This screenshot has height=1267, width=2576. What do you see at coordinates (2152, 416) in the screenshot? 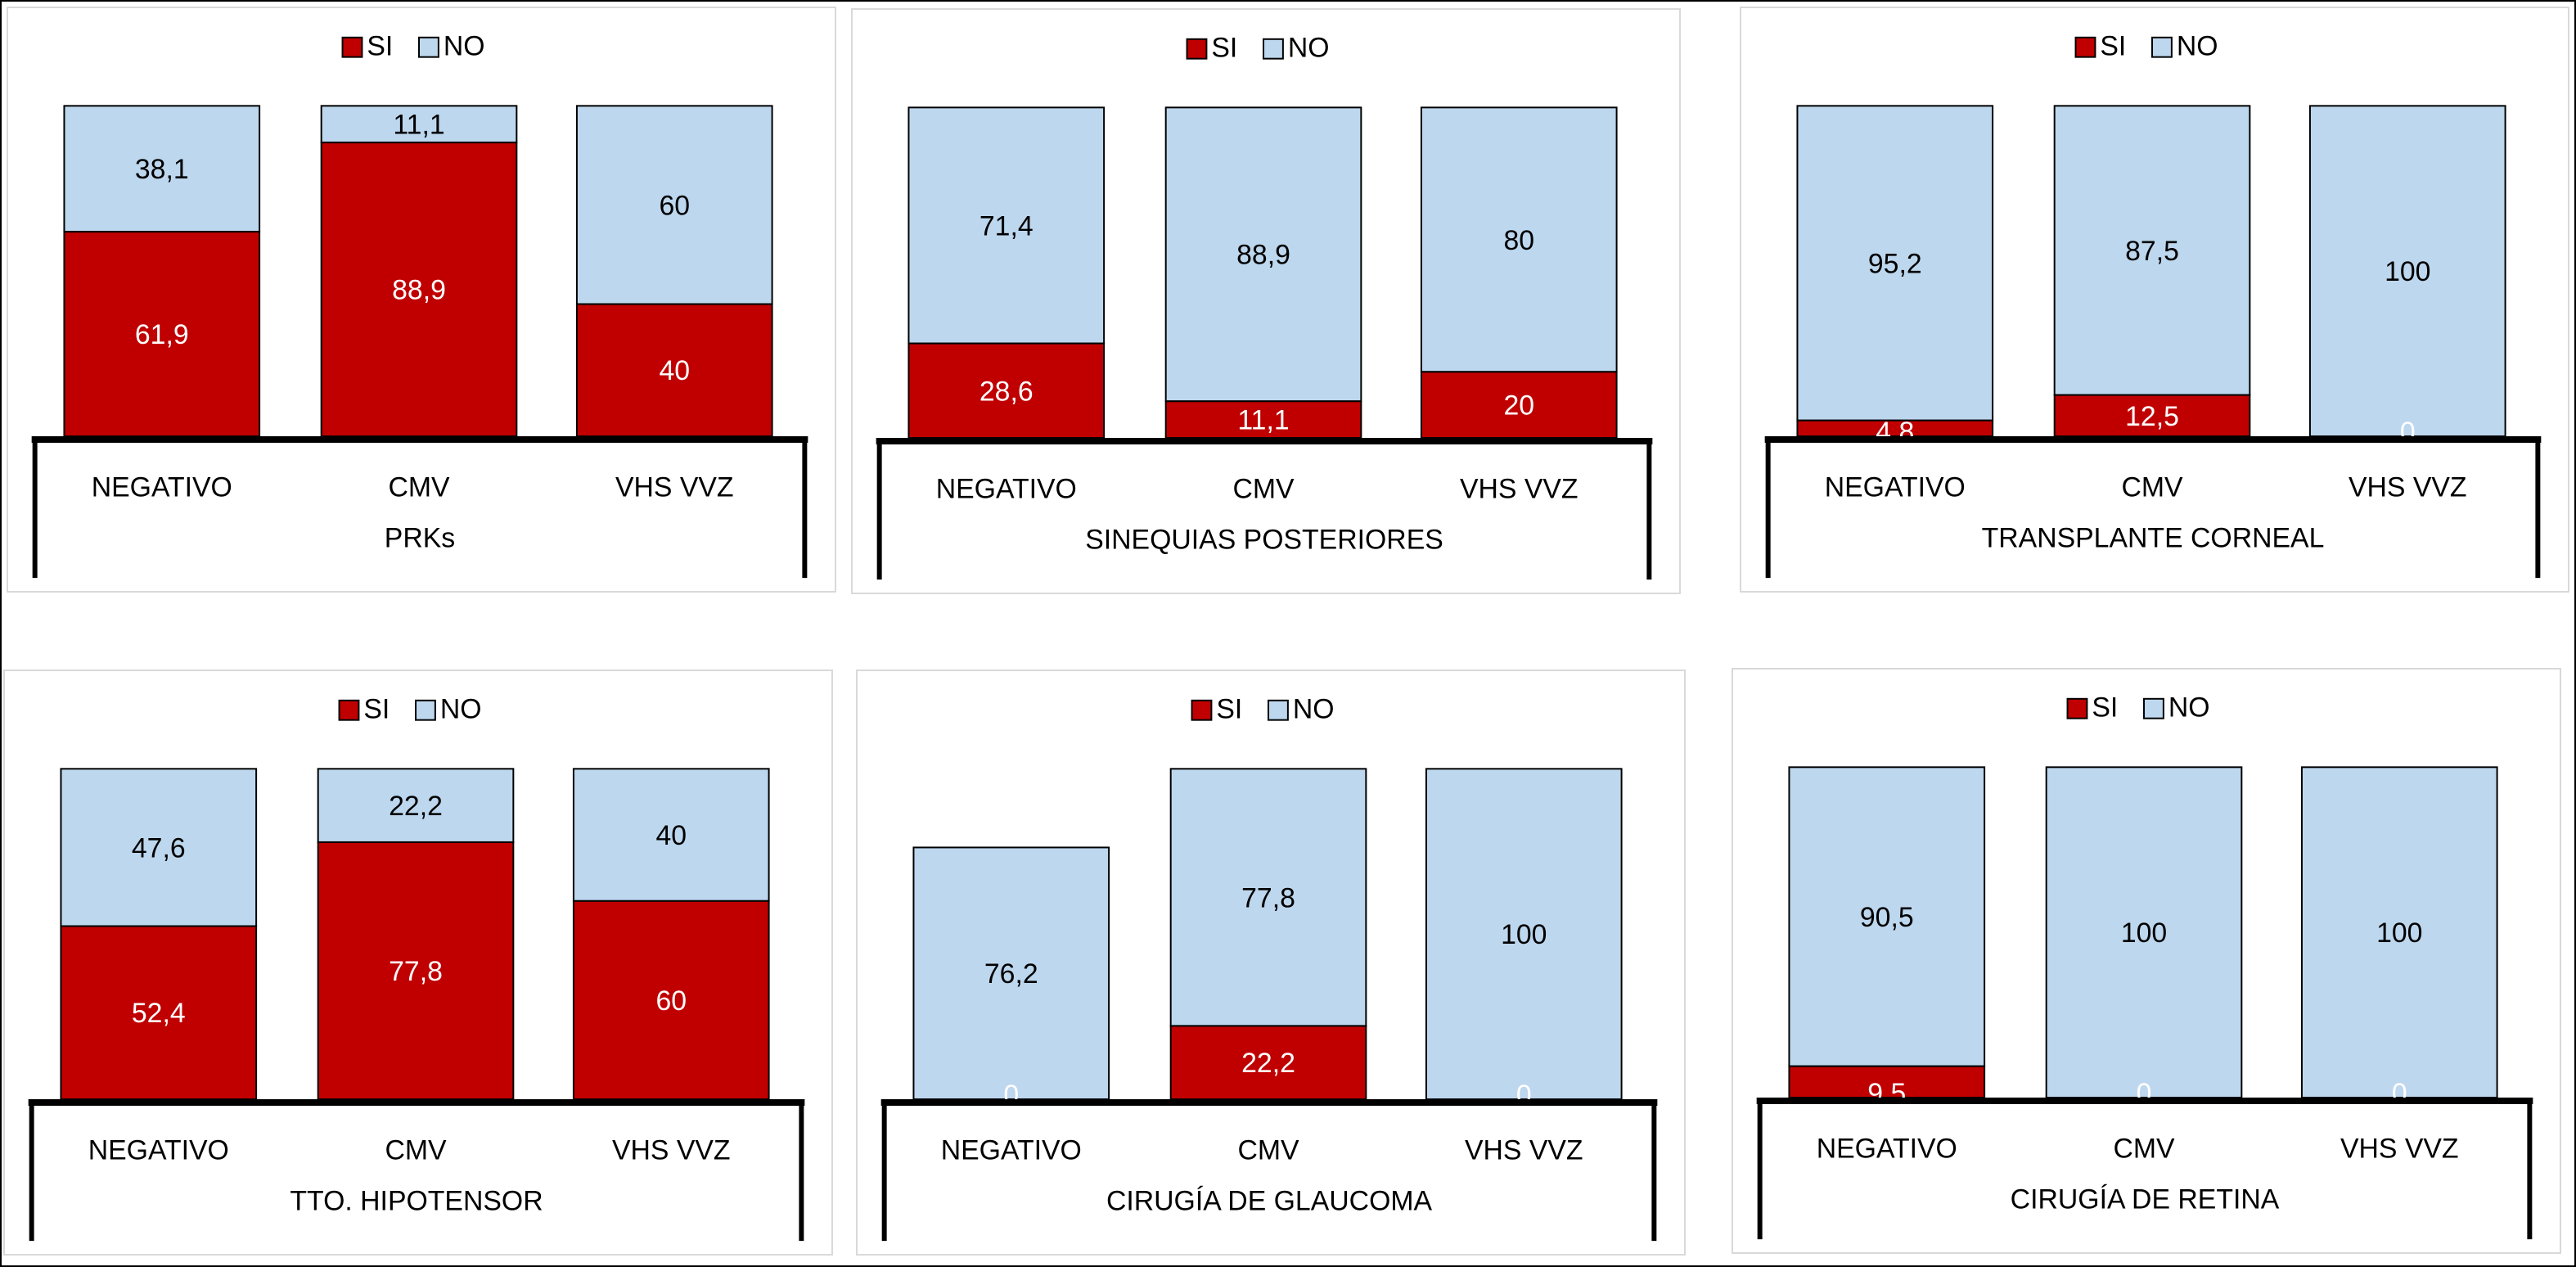
I see `data-label-si: 12,5` at bounding box center [2152, 416].